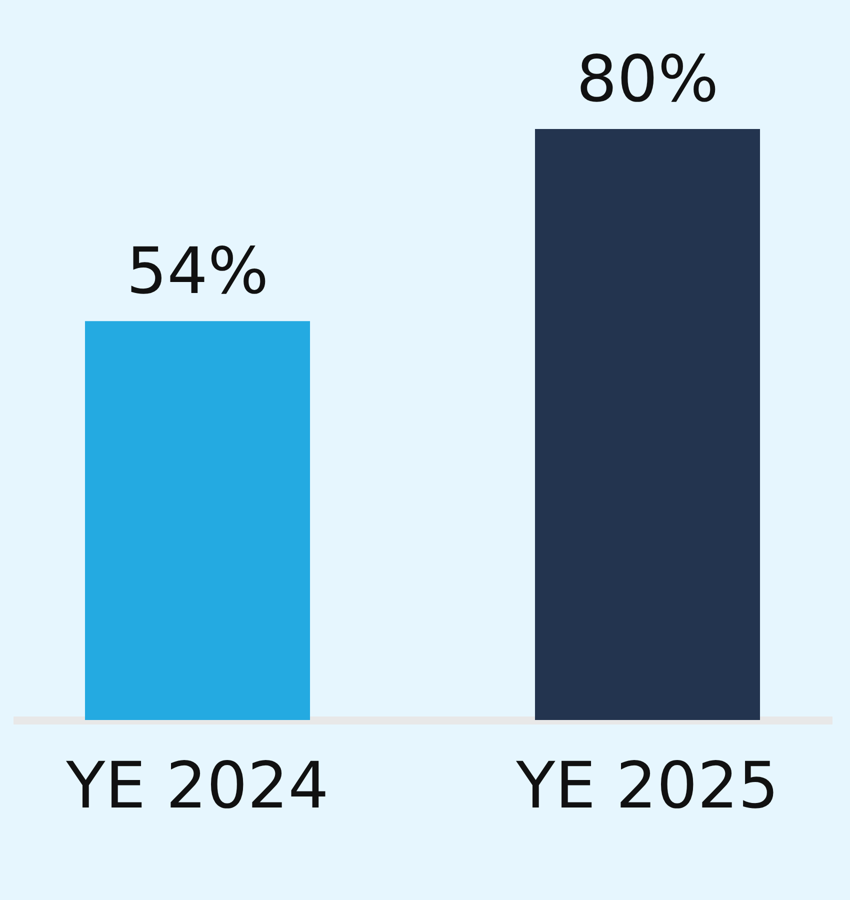 Image resolution: width=850 pixels, height=900 pixels. What do you see at coordinates (197, 272) in the screenshot?
I see `data-label: 54%` at bounding box center [197, 272].